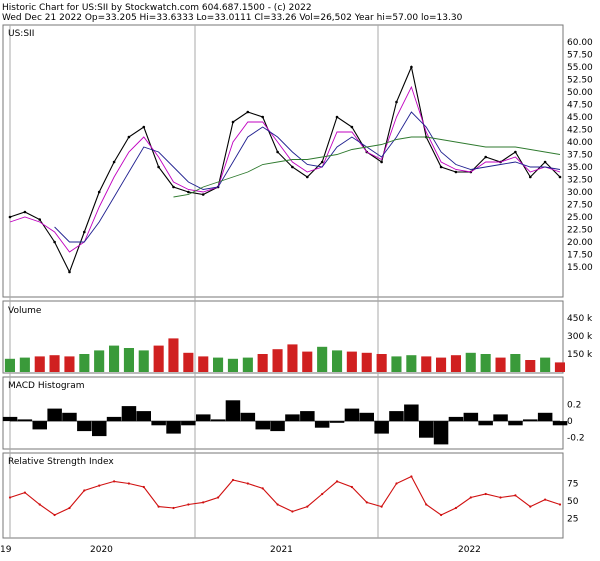  Describe the element at coordinates (580, 56) in the screenshot. I see `price-tick-label: 57.50` at that location.